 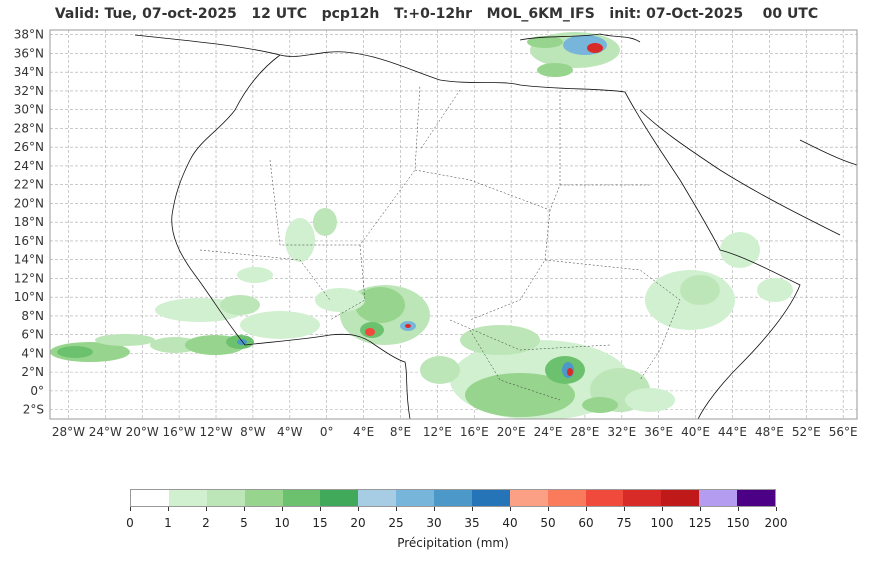 What do you see at coordinates (396, 523) in the screenshot?
I see `colorbar-tick-label: 25` at bounding box center [396, 523].